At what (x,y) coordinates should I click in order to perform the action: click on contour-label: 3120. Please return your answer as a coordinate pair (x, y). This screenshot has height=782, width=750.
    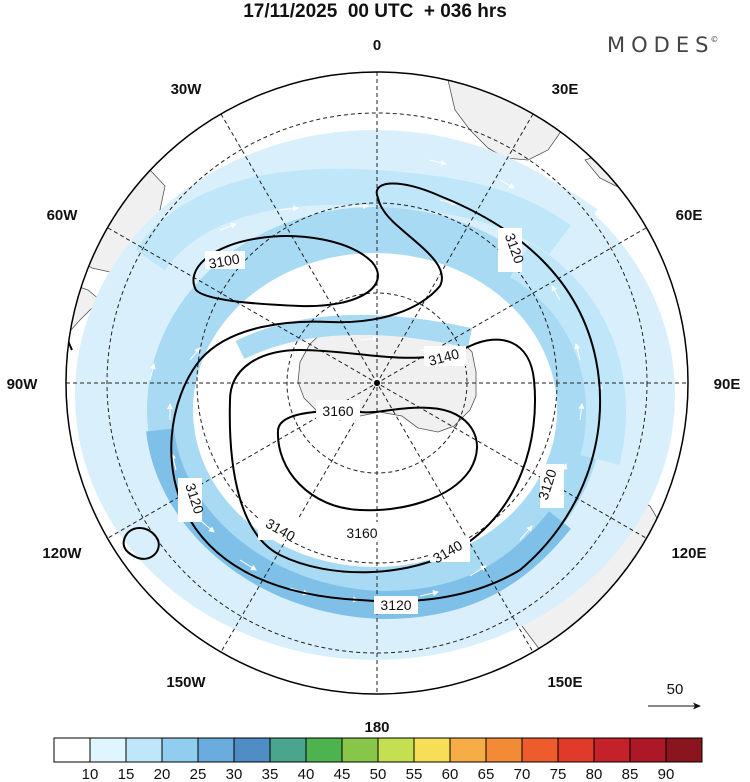
    Looking at the image, I should click on (395, 605).